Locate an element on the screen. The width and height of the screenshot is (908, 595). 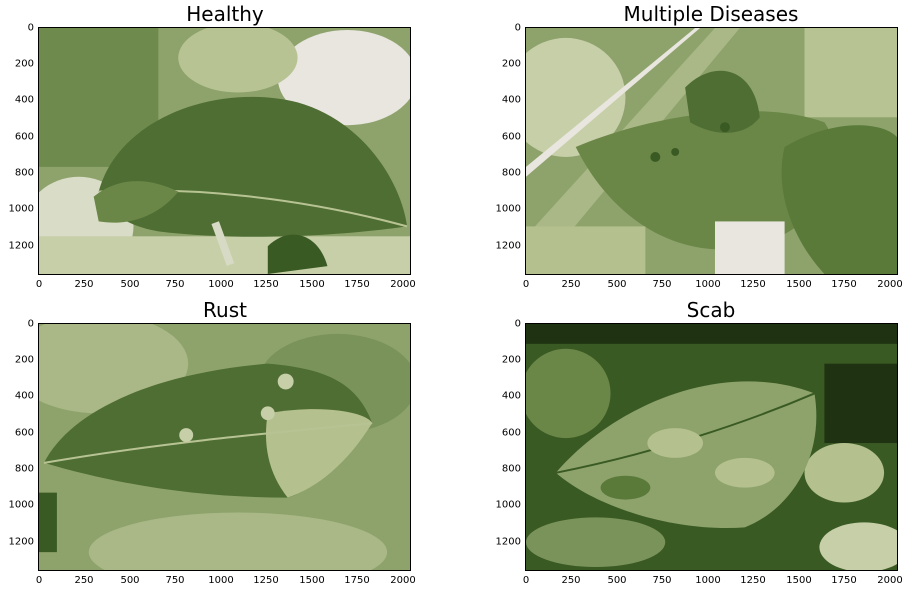
panel-title: Healthy is located at coordinates (225, 14).